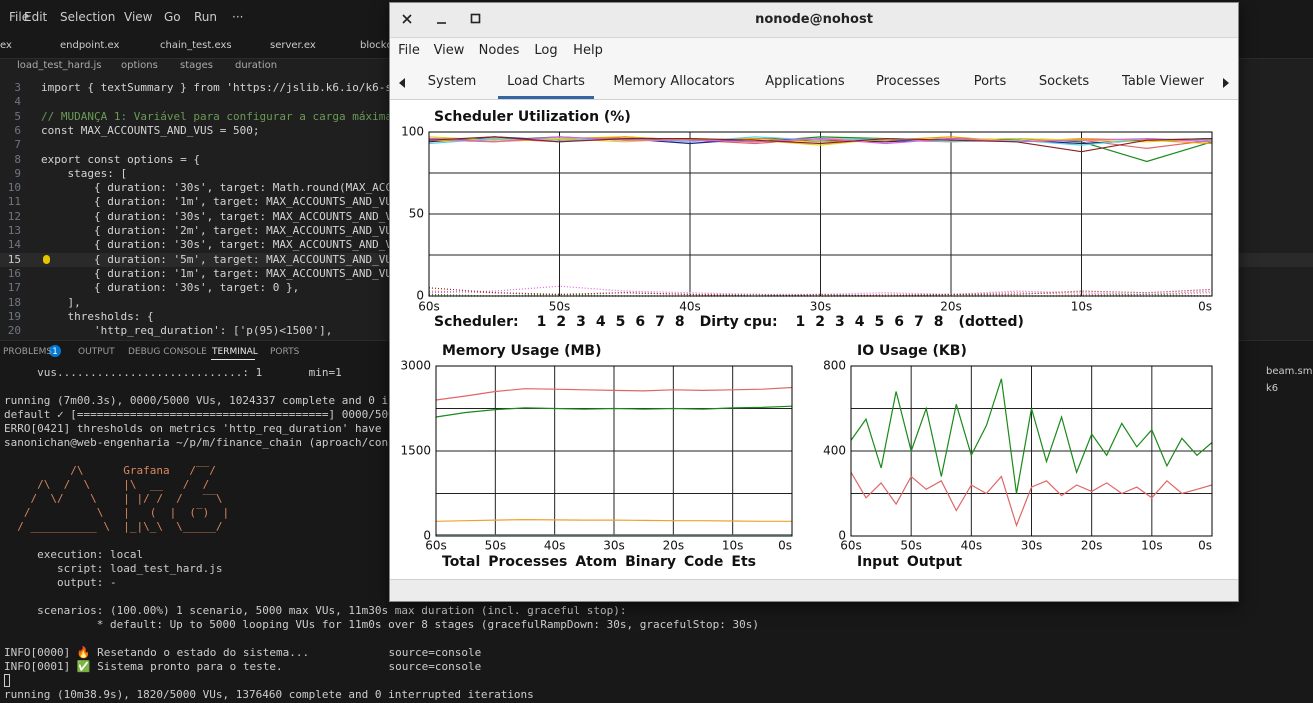 This screenshot has width=1313, height=703. What do you see at coordinates (17, 87) in the screenshot?
I see `line-number: 3` at bounding box center [17, 87].